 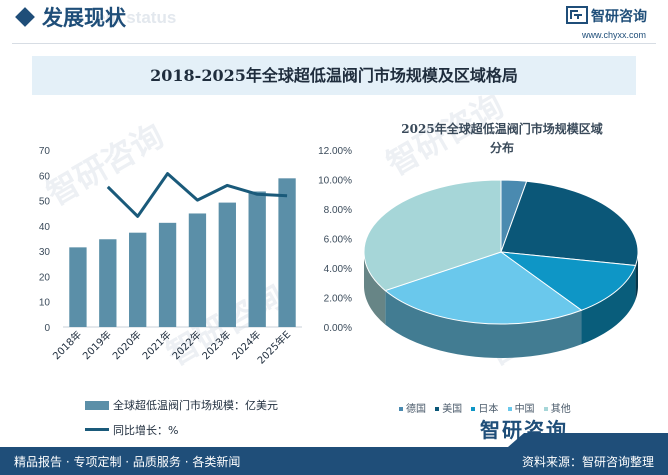 I want to click on right-axis-tick: 10.00%, so click(x=335, y=181).